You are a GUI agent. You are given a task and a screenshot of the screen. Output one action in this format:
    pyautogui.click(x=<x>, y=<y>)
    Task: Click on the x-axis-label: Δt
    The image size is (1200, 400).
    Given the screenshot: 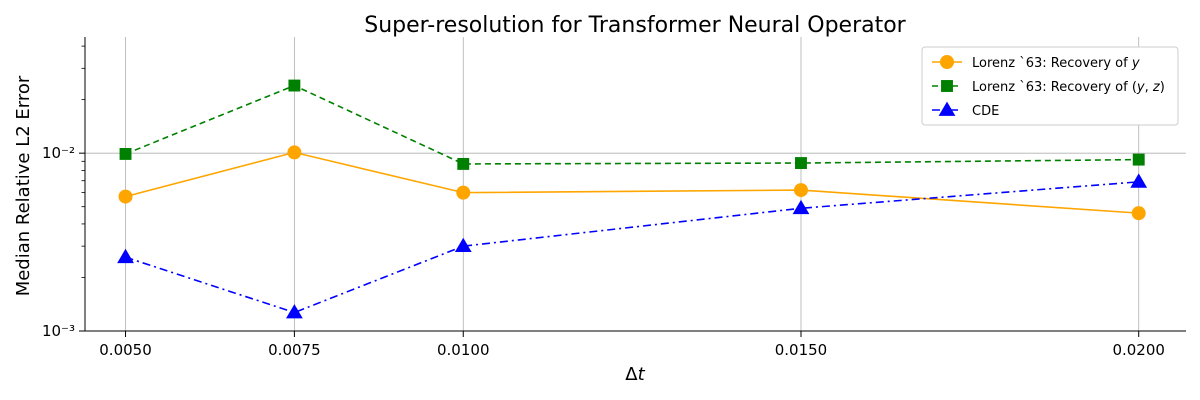 What is the action you would take?
    pyautogui.click(x=635, y=374)
    